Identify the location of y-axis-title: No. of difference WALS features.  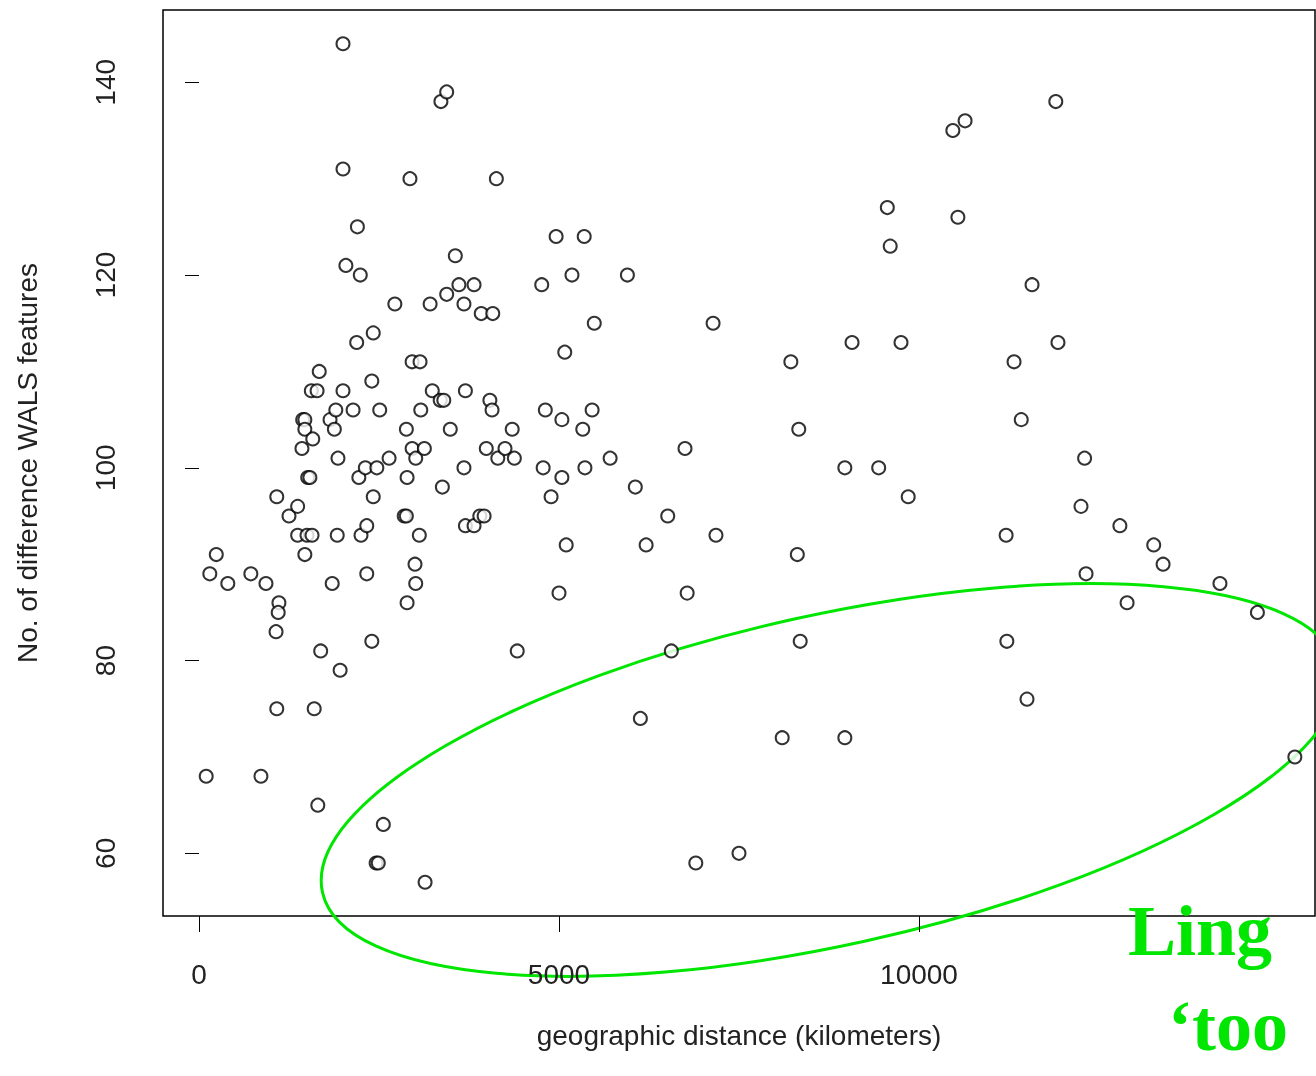
(27, 463).